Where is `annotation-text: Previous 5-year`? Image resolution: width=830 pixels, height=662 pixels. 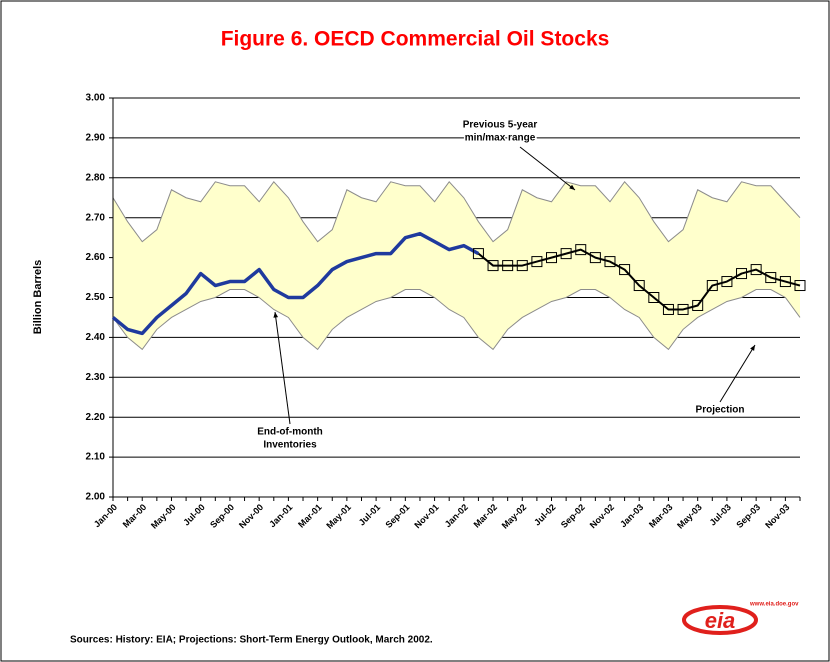
annotation-text: Previous 5-year is located at coordinates (500, 125).